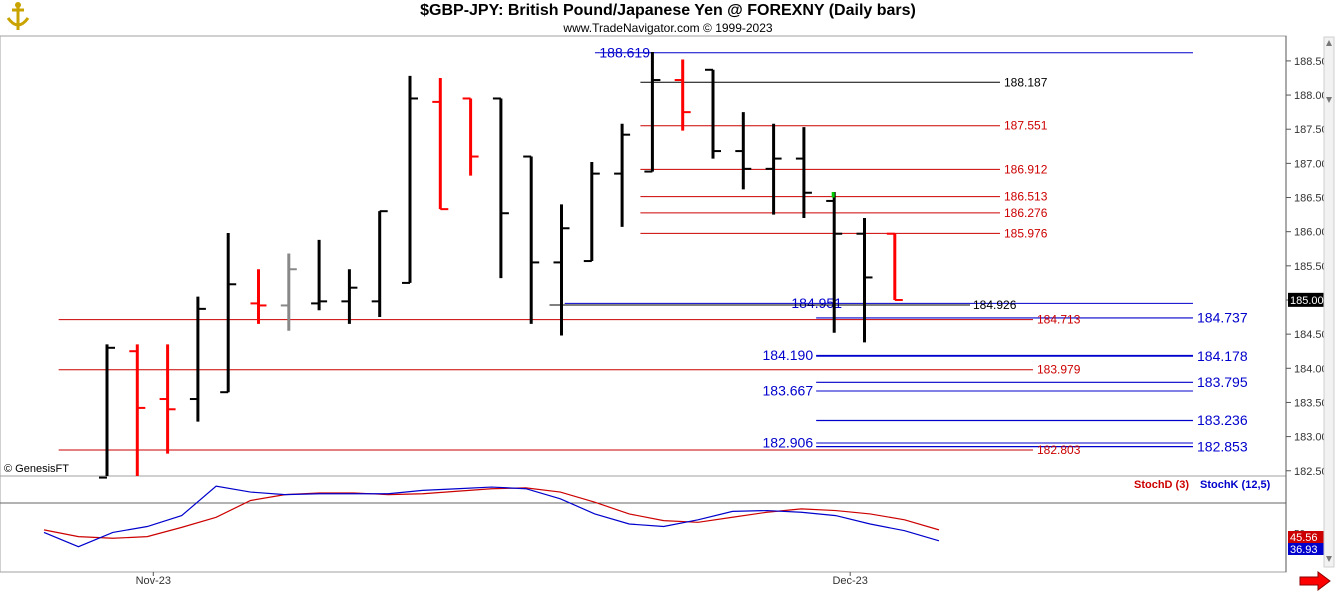  I want to click on level-label: 183.667, so click(788, 391).